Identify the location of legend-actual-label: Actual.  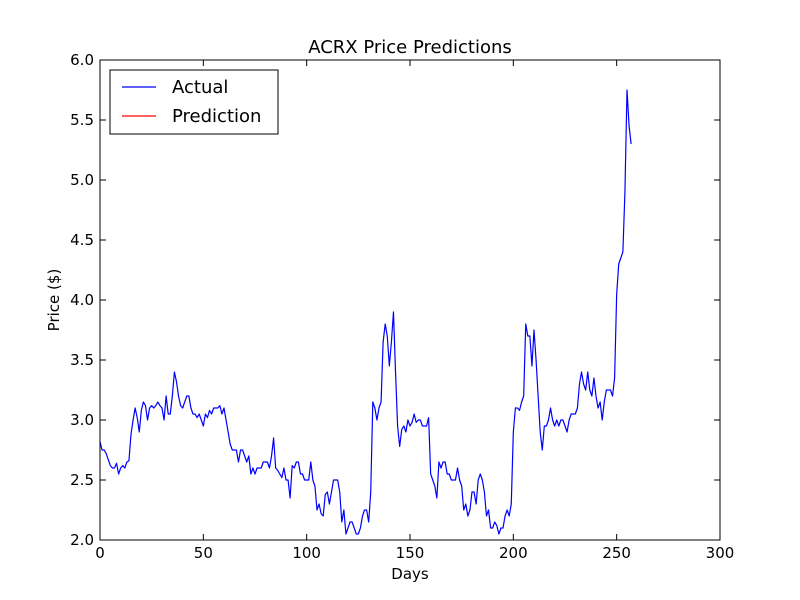
(200, 87).